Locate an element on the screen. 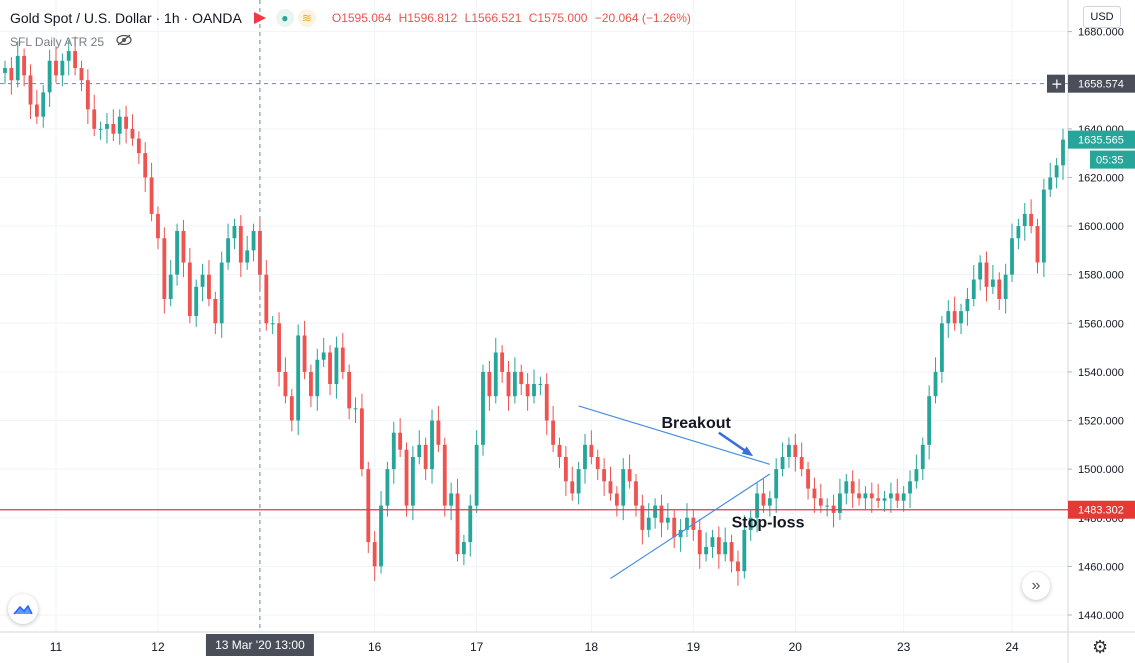  indicator-label: SFL Daily ATR 25 is located at coordinates (57, 41).